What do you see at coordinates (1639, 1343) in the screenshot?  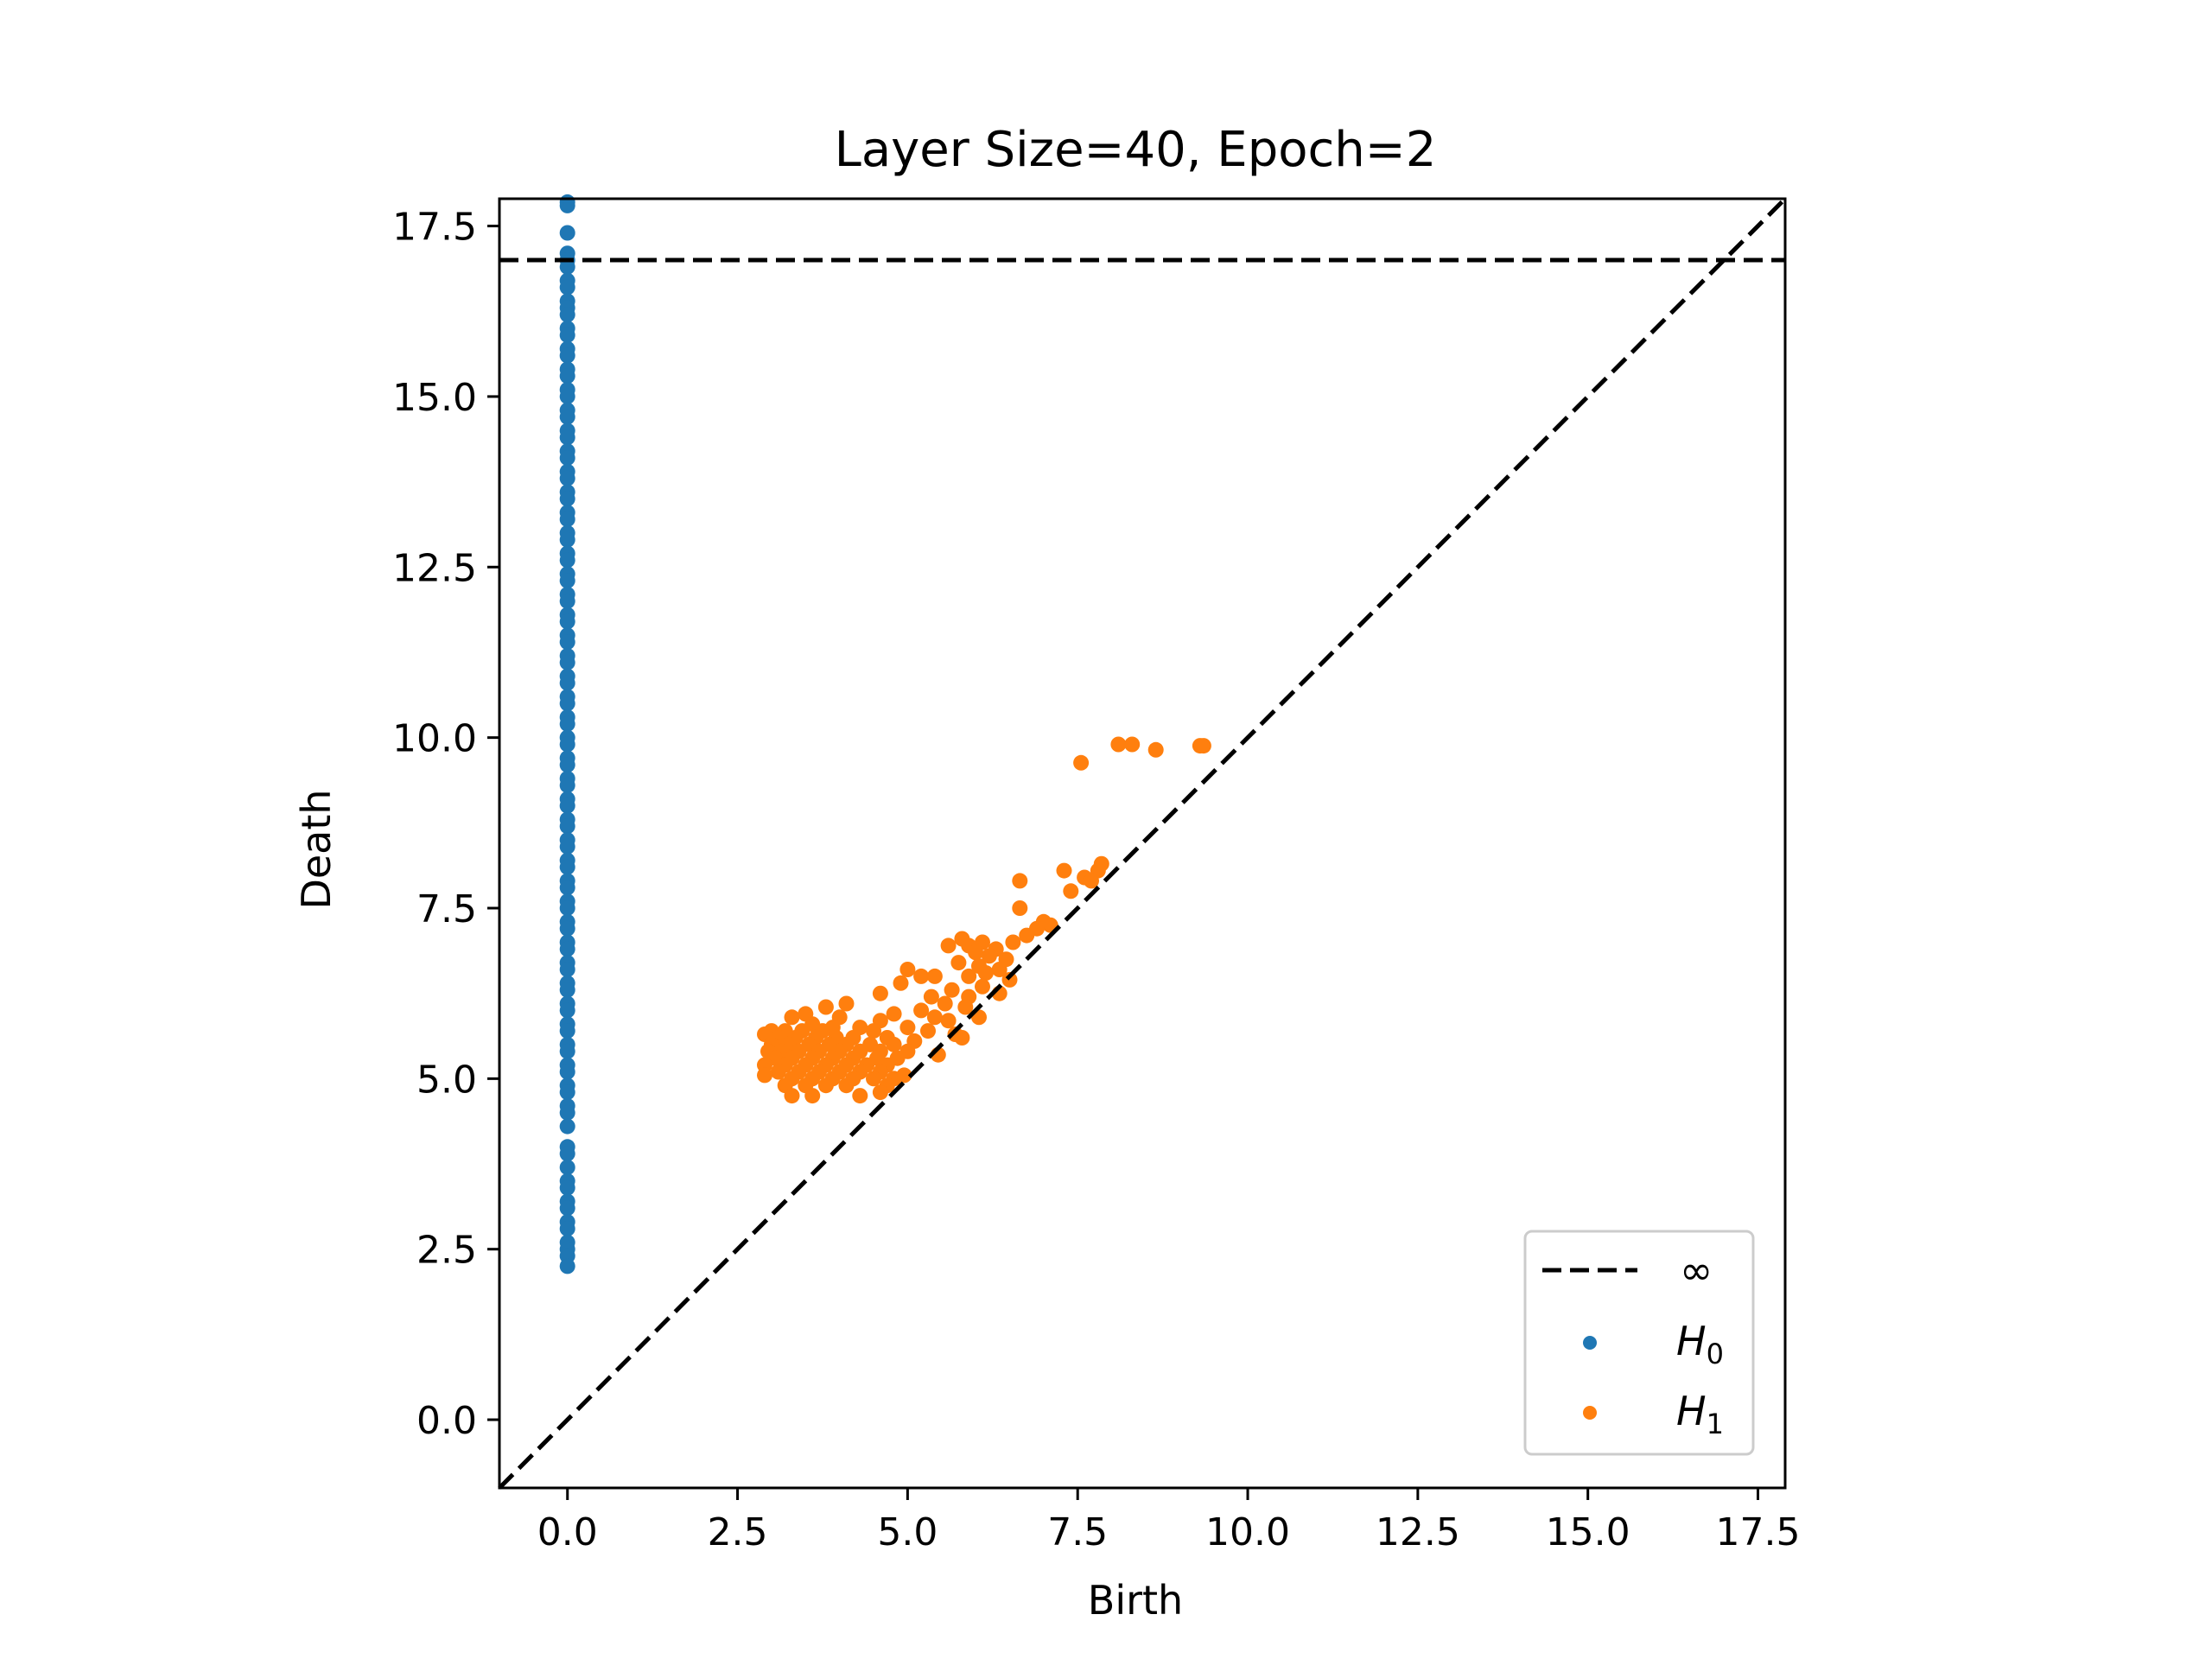 I see `legend: ∞ H0 H1` at bounding box center [1639, 1343].